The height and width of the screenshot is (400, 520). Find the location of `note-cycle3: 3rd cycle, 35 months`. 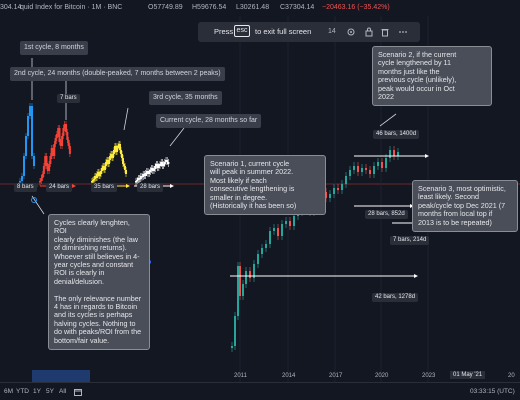

note-cycle3: 3rd cycle, 35 months is located at coordinates (185, 98).